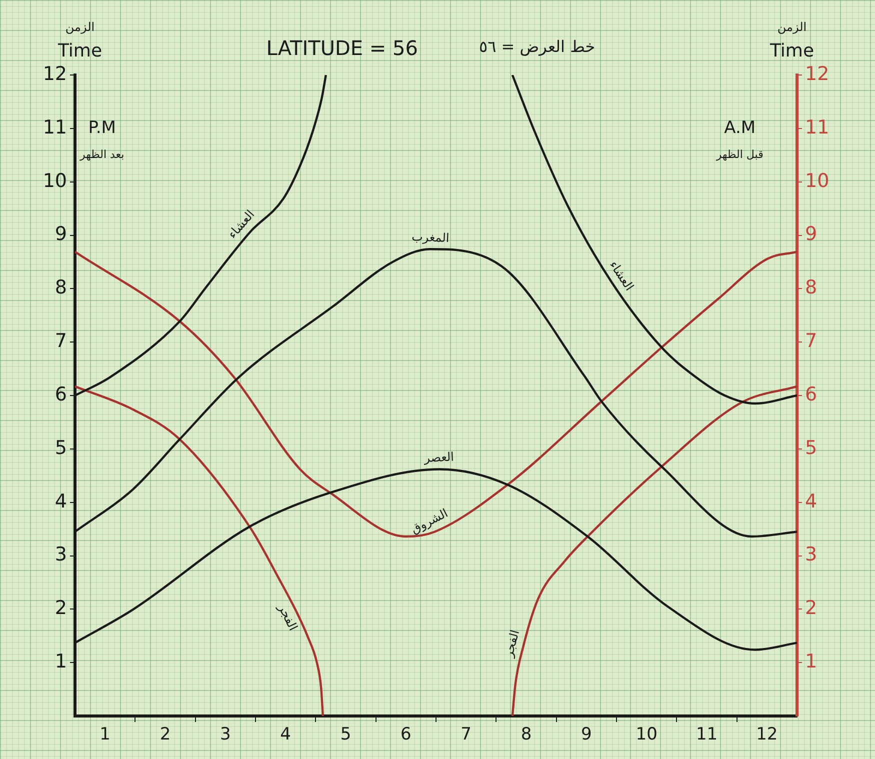 This screenshot has width=875, height=759. Describe the element at coordinates (60, 287) in the screenshot. I see `y-tick-label: 8` at that location.